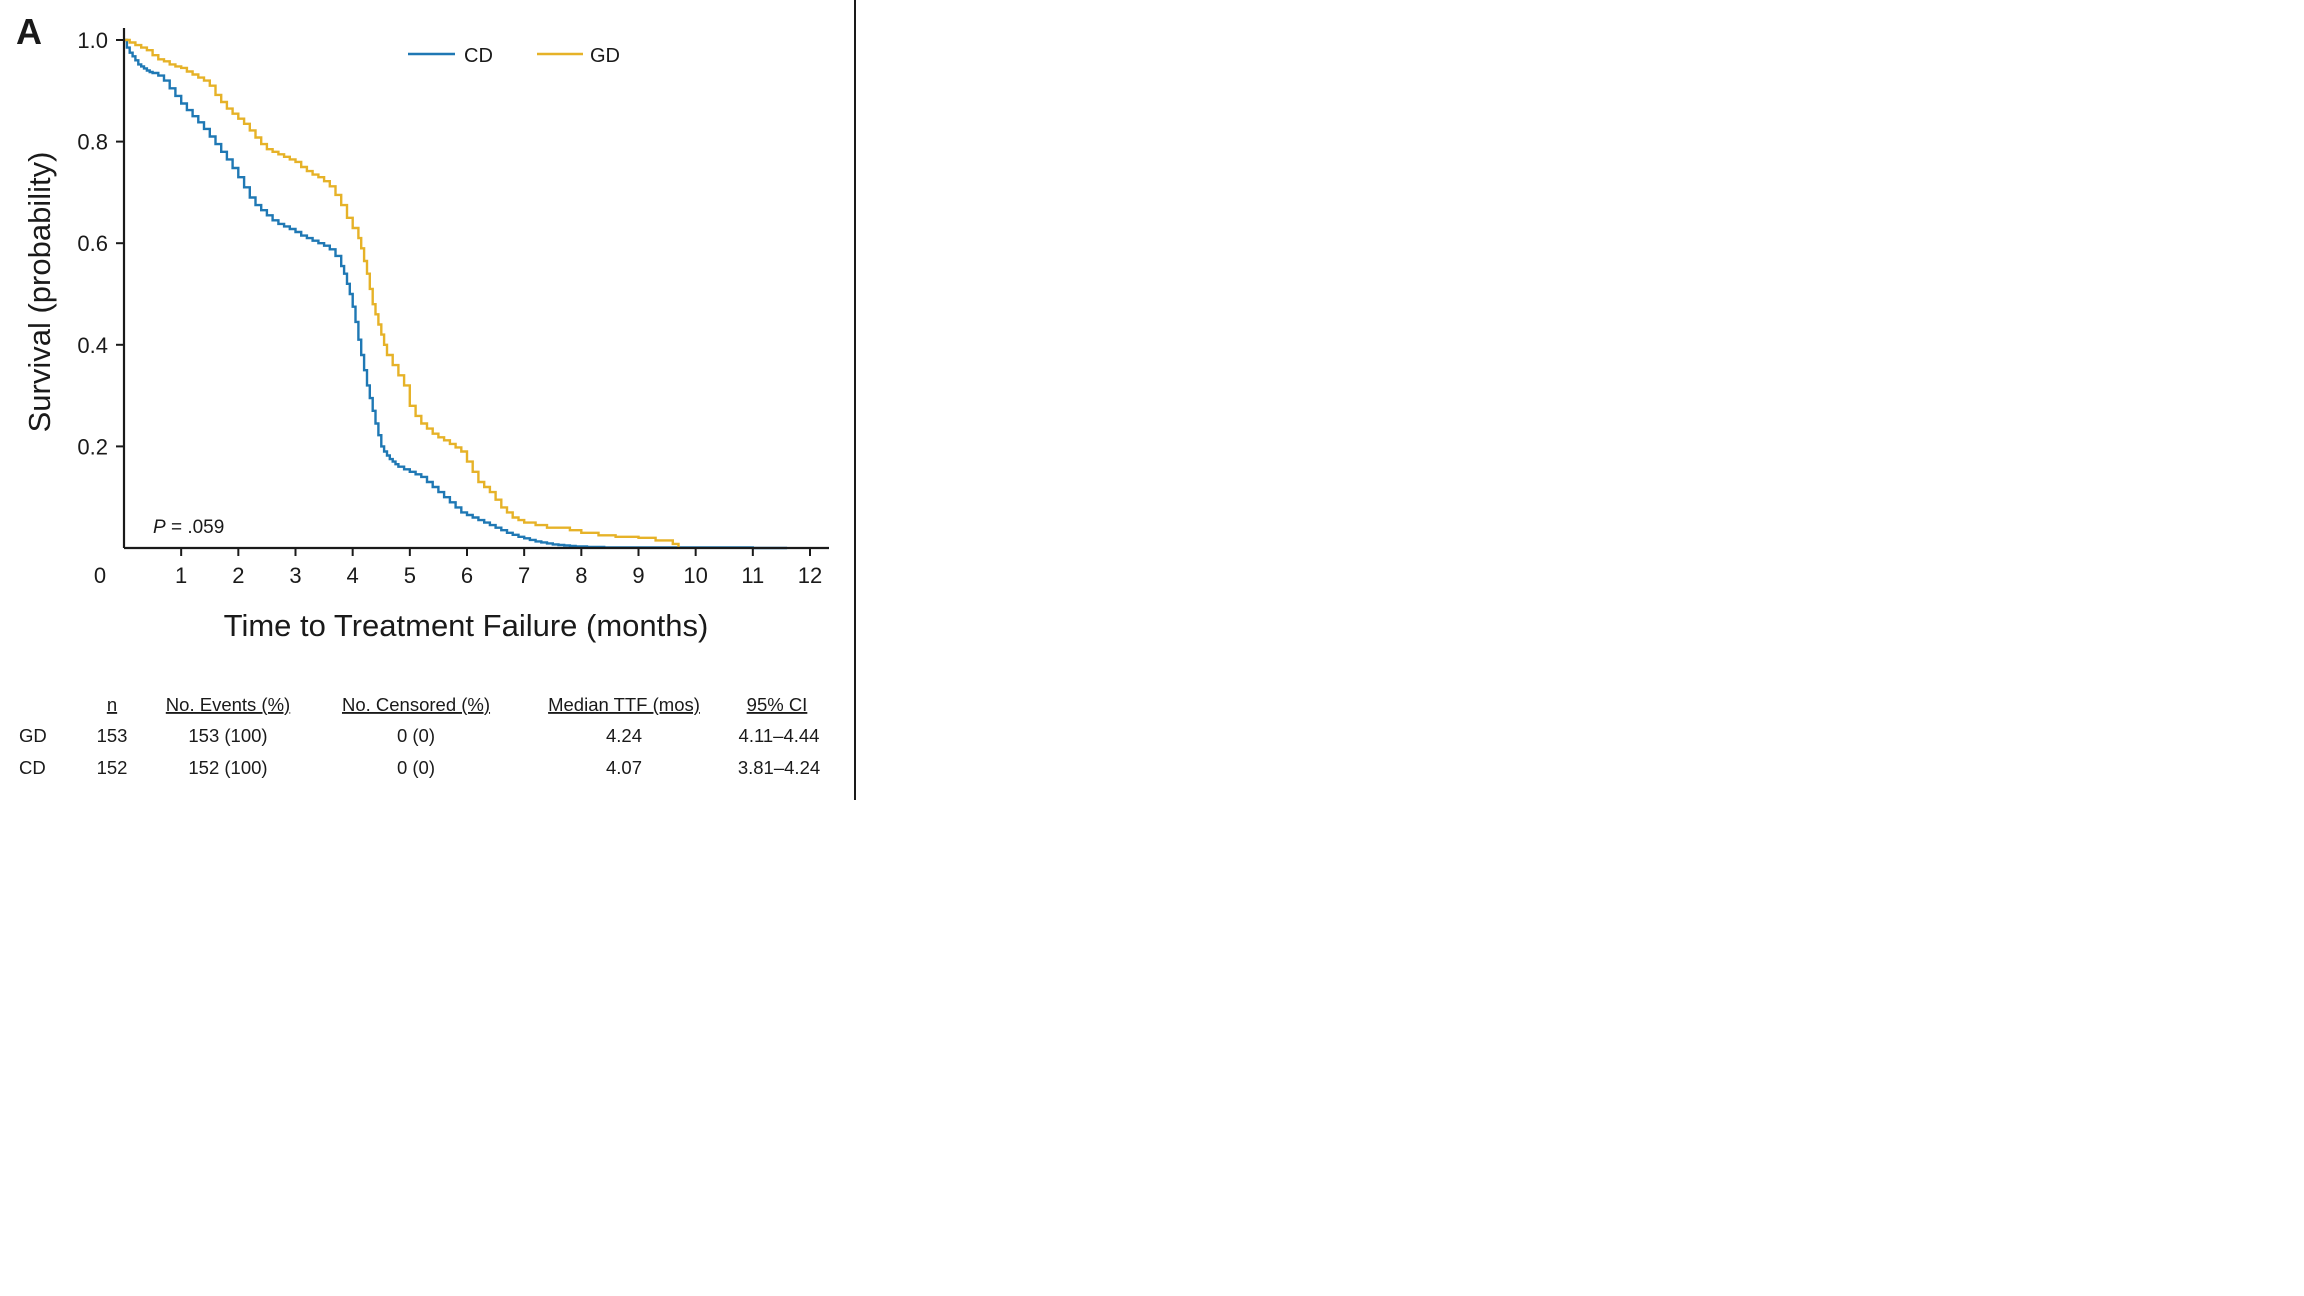 The image size is (2304, 1296). Describe the element at coordinates (810, 575) in the screenshot. I see `x-tick-label: 12` at that location.